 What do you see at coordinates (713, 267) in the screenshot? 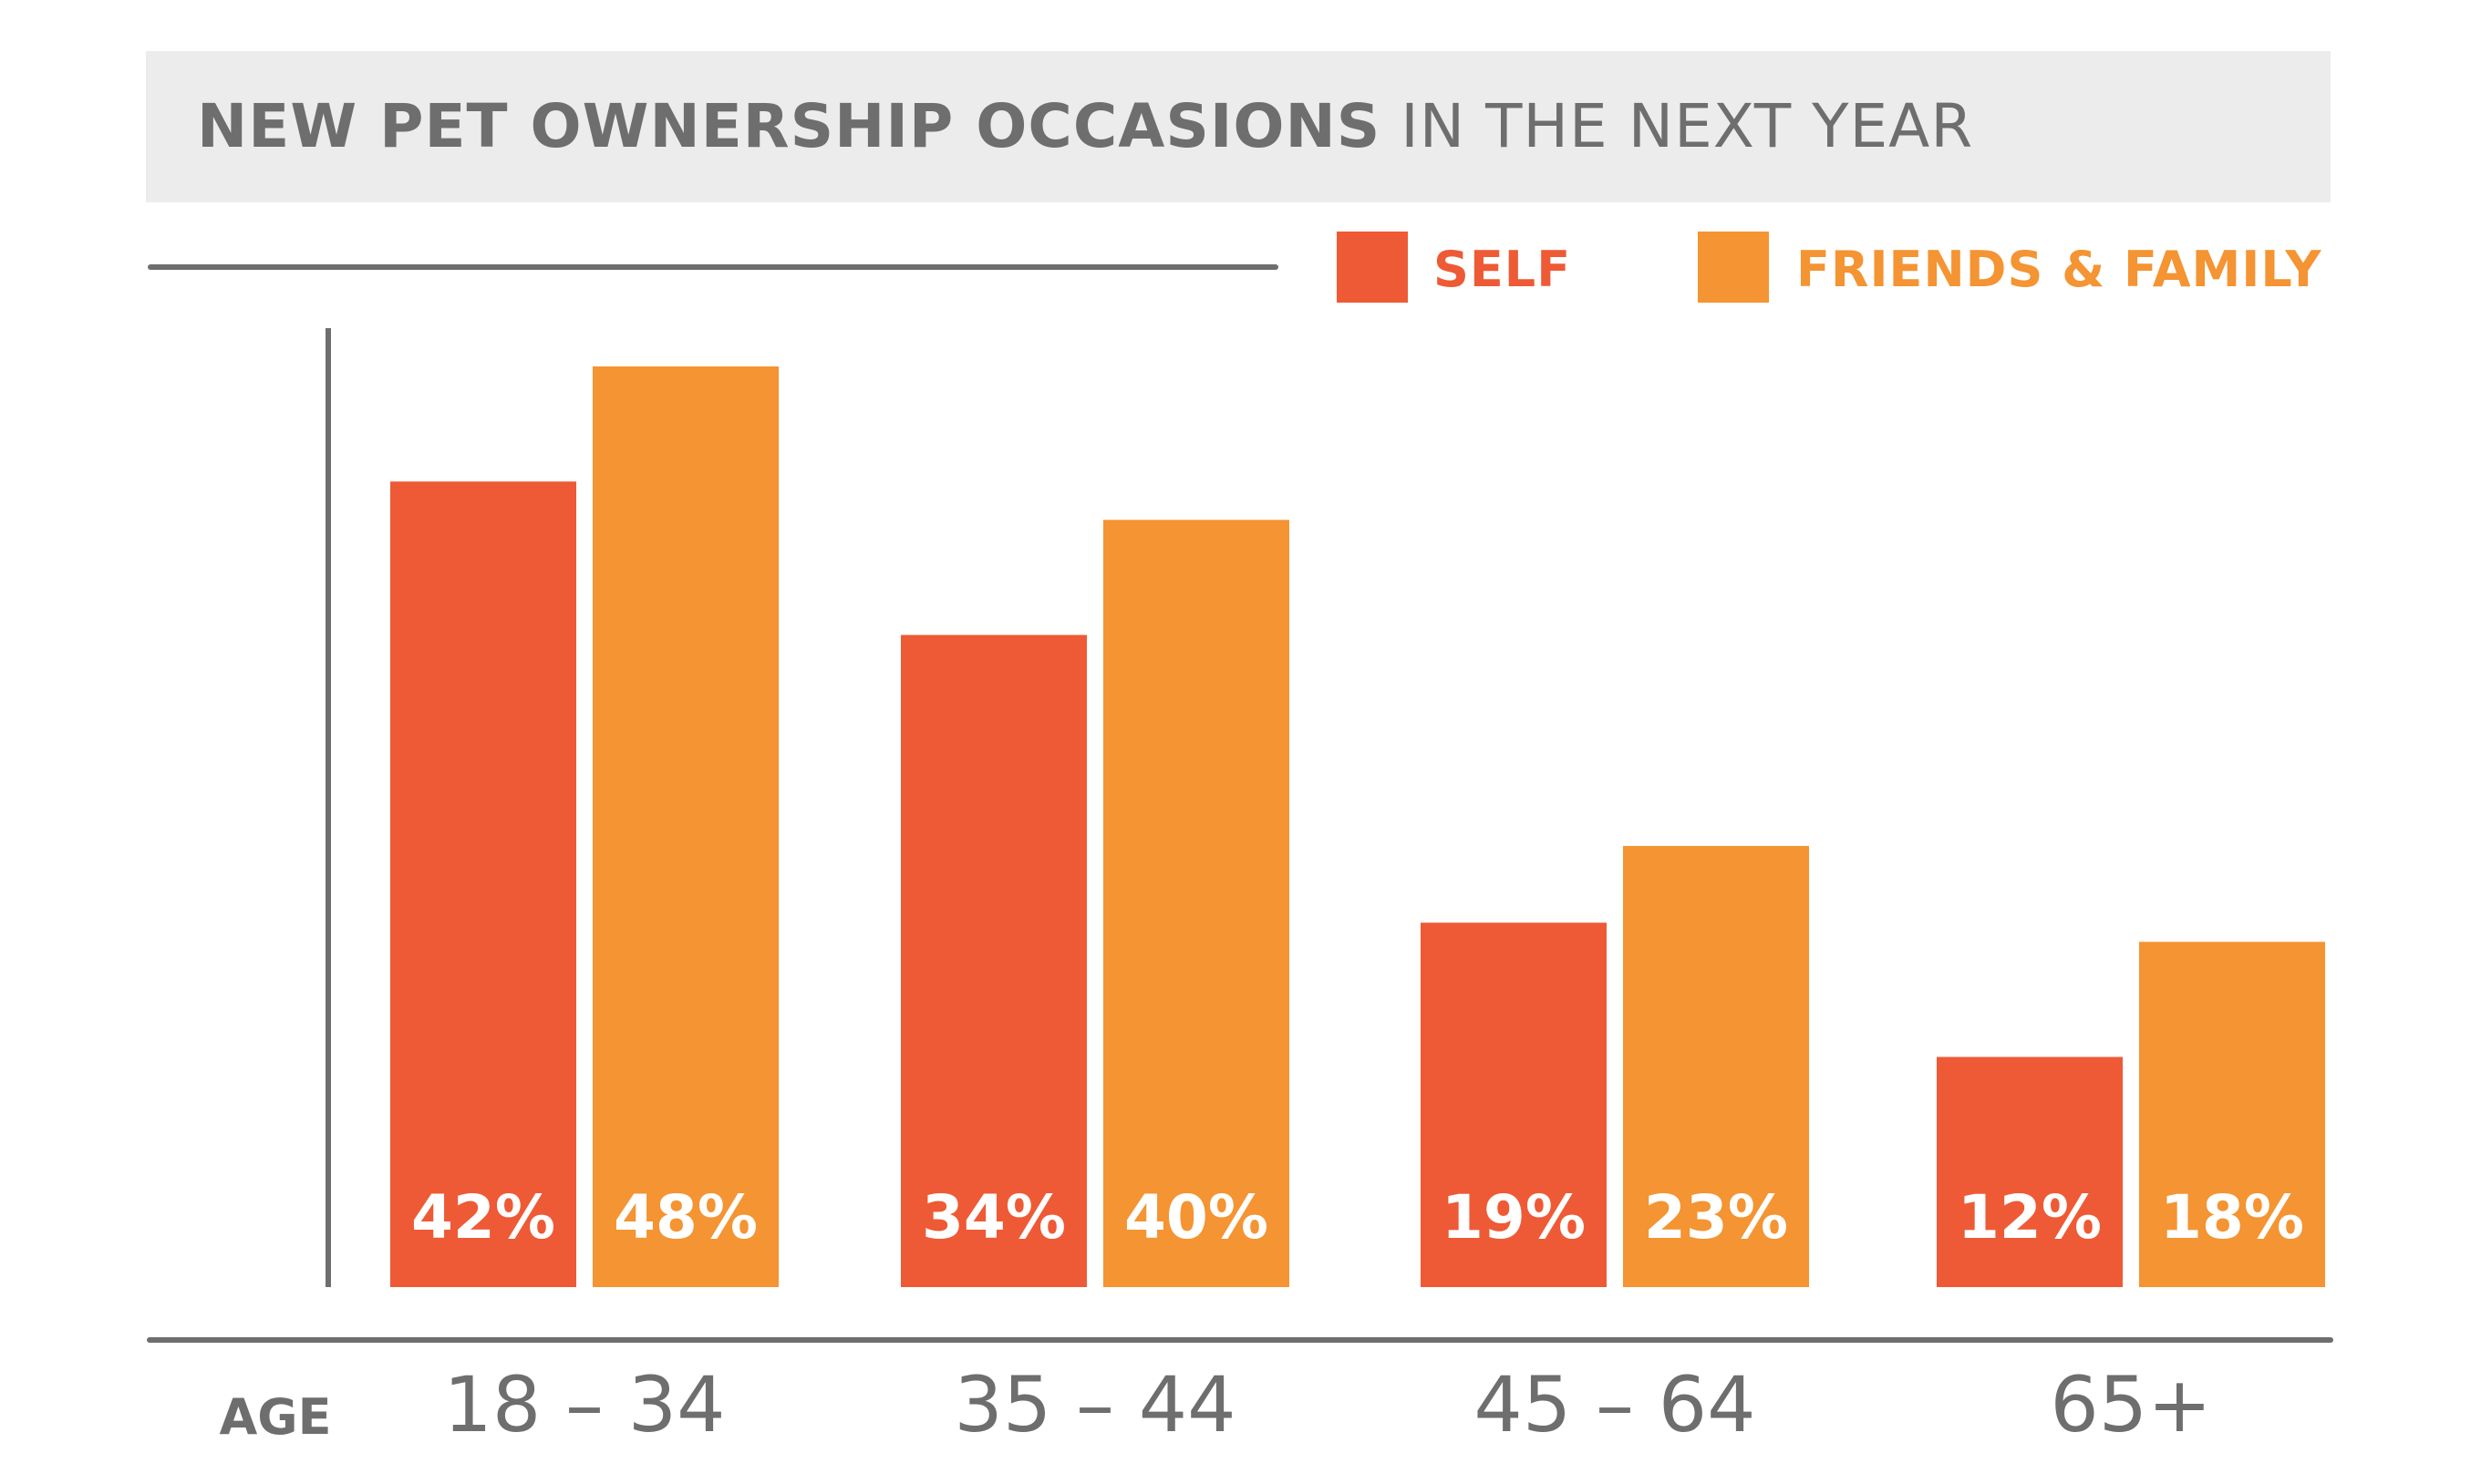
I see `header-rule` at bounding box center [713, 267].